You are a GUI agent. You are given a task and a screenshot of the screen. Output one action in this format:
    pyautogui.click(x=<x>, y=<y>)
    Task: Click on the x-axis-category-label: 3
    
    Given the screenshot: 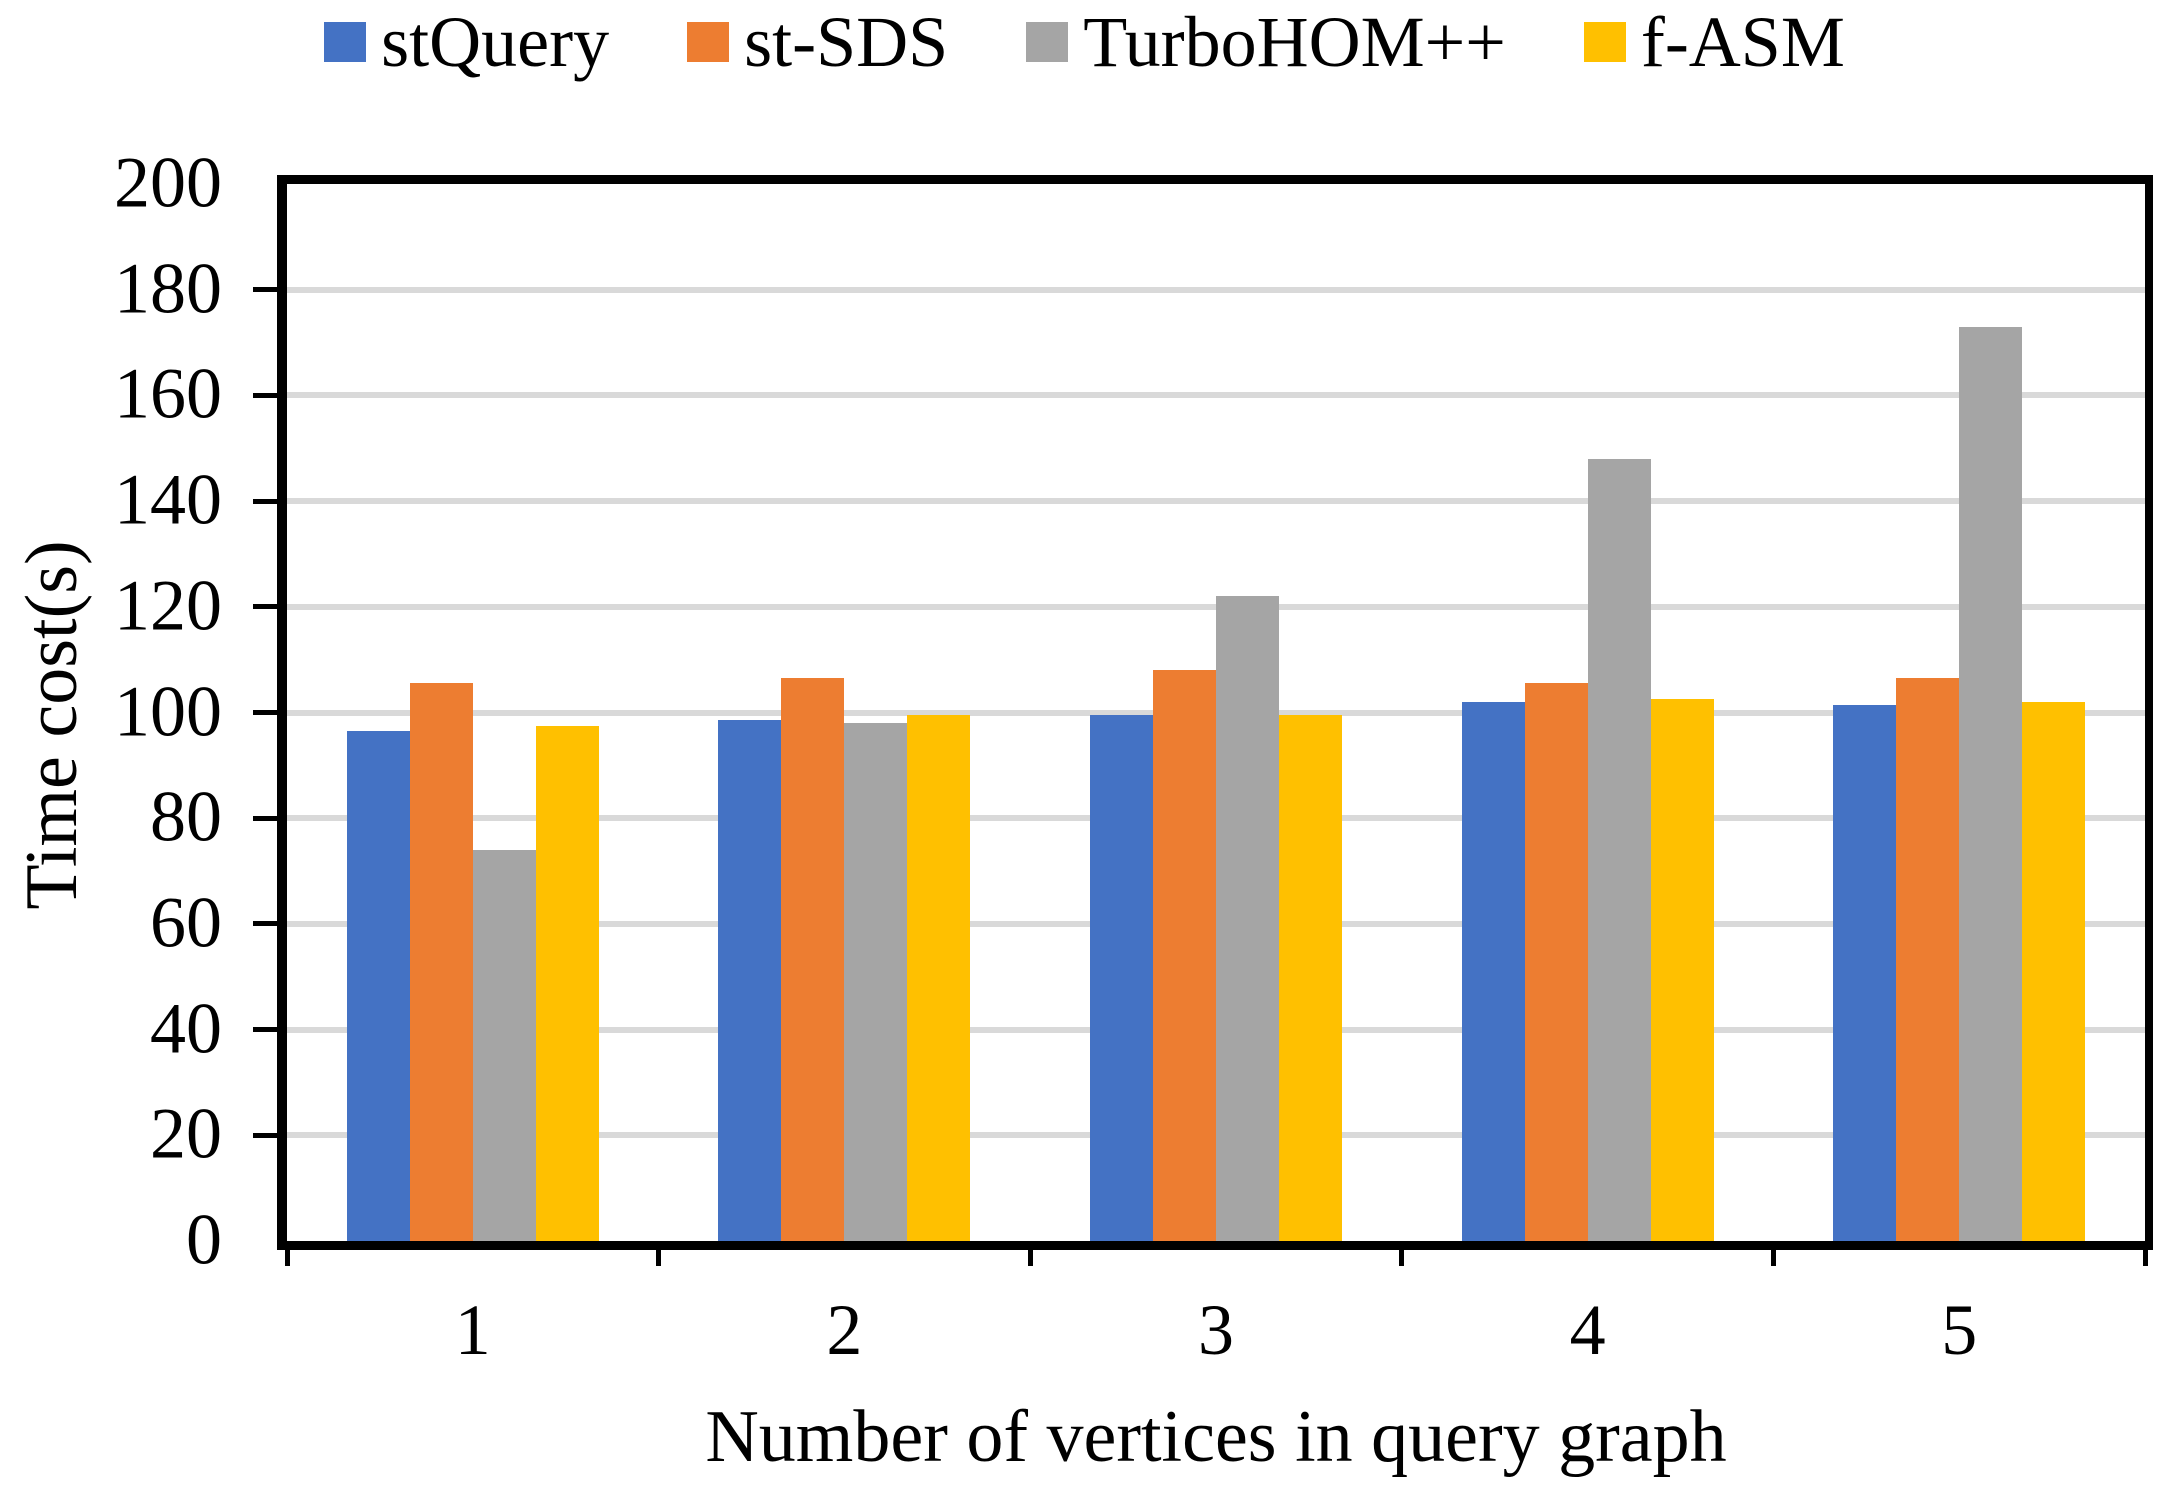 What is the action you would take?
    pyautogui.click(x=1216, y=1330)
    